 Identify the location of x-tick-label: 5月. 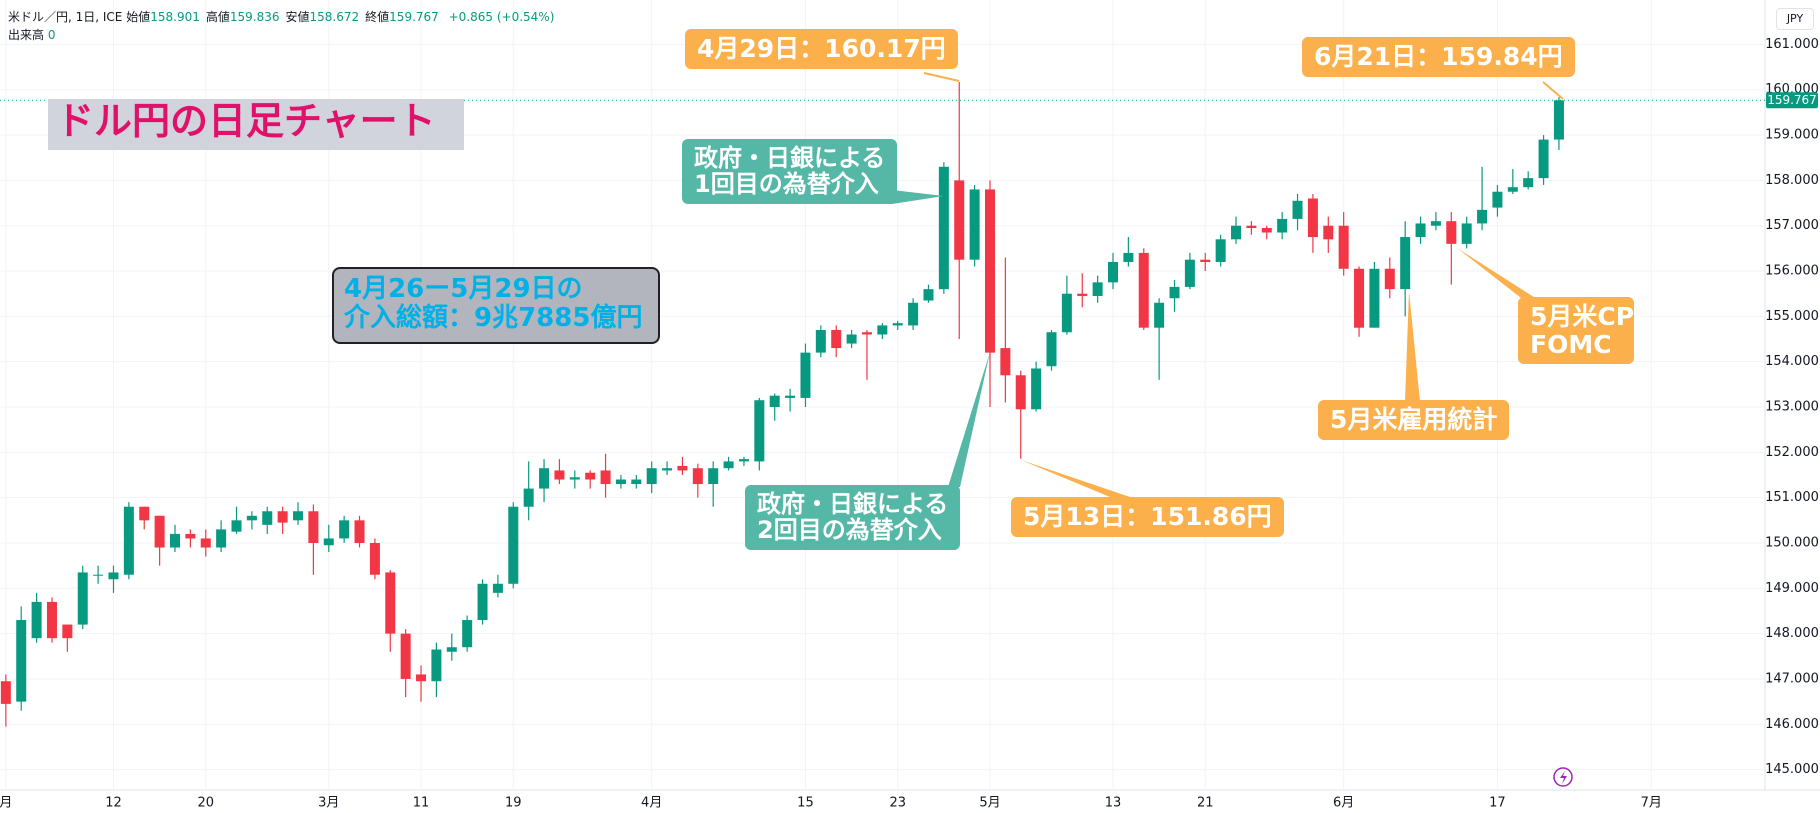
(989, 803).